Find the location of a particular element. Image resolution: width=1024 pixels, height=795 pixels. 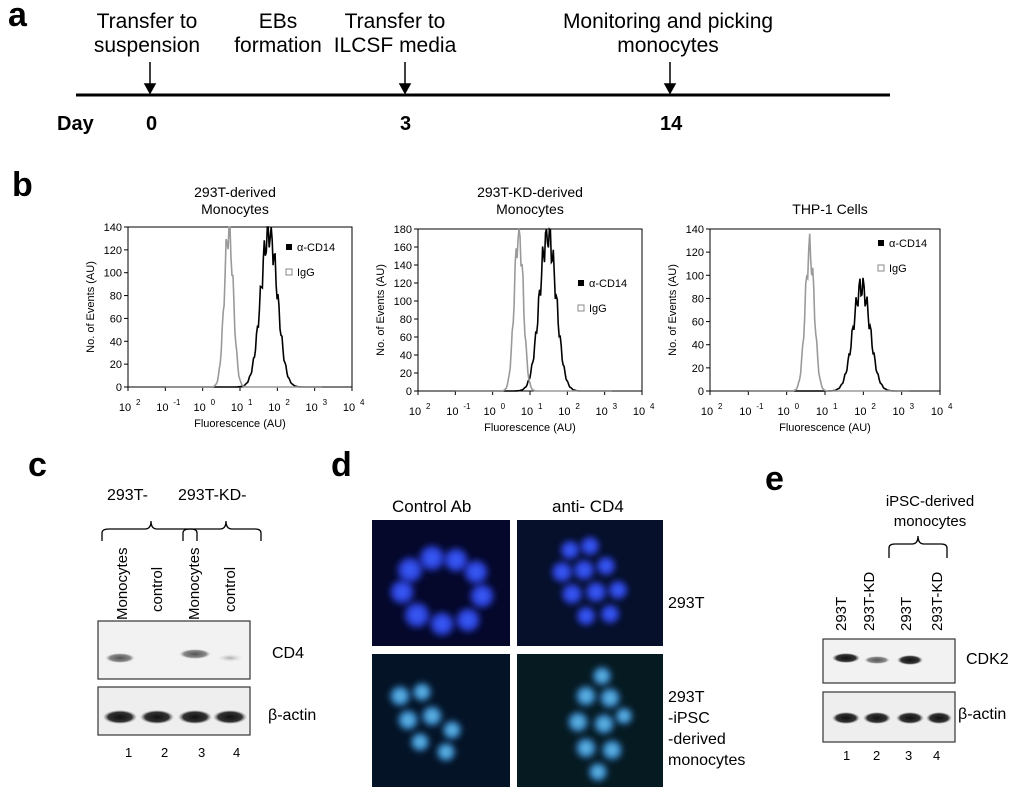

hist2-ytick-label: 180 is located at coordinates (403, 230).